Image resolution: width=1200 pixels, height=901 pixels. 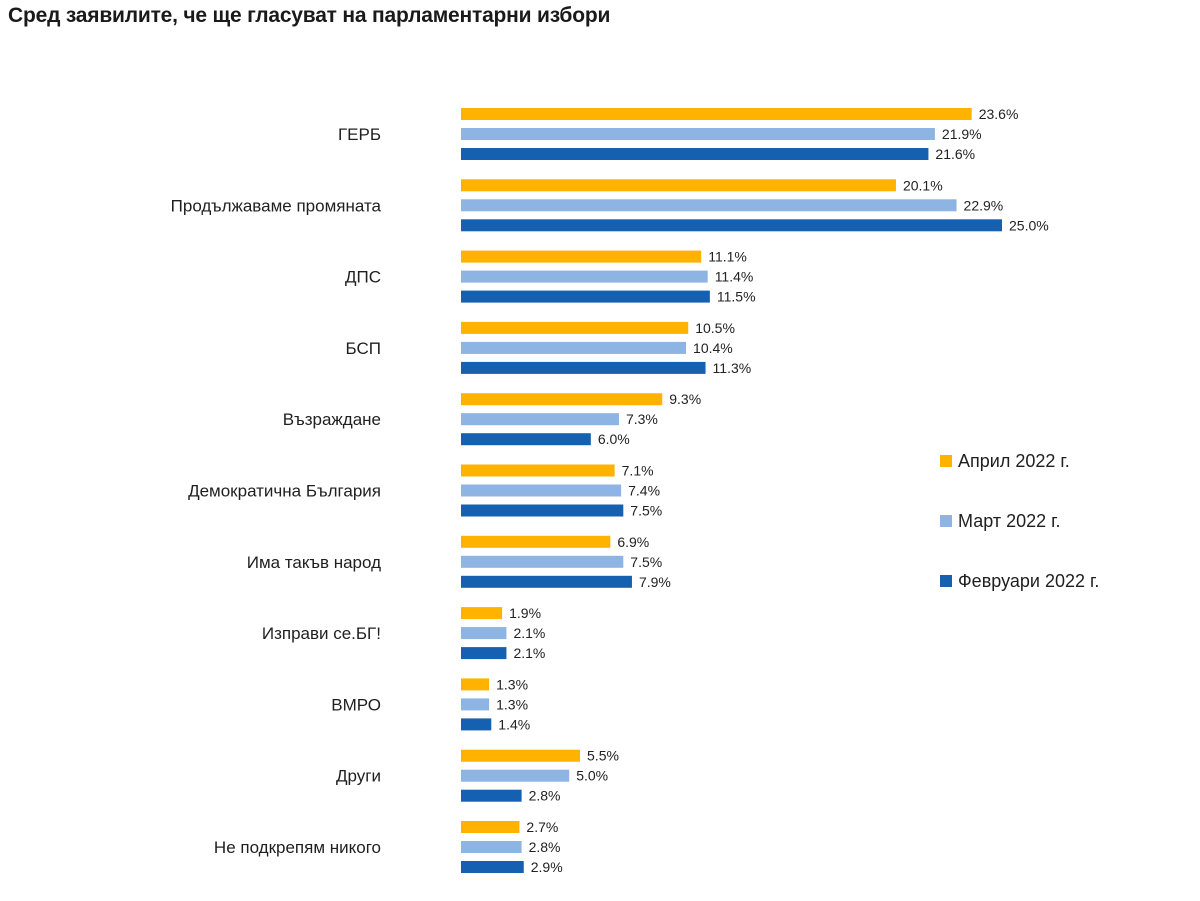 What do you see at coordinates (542, 827) in the screenshot?
I see `data-label: 2.7%` at bounding box center [542, 827].